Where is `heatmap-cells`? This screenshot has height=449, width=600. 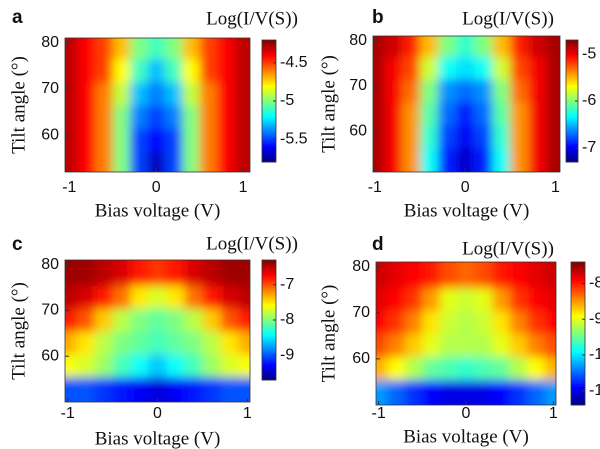 heatmap-cells is located at coordinates (466, 333).